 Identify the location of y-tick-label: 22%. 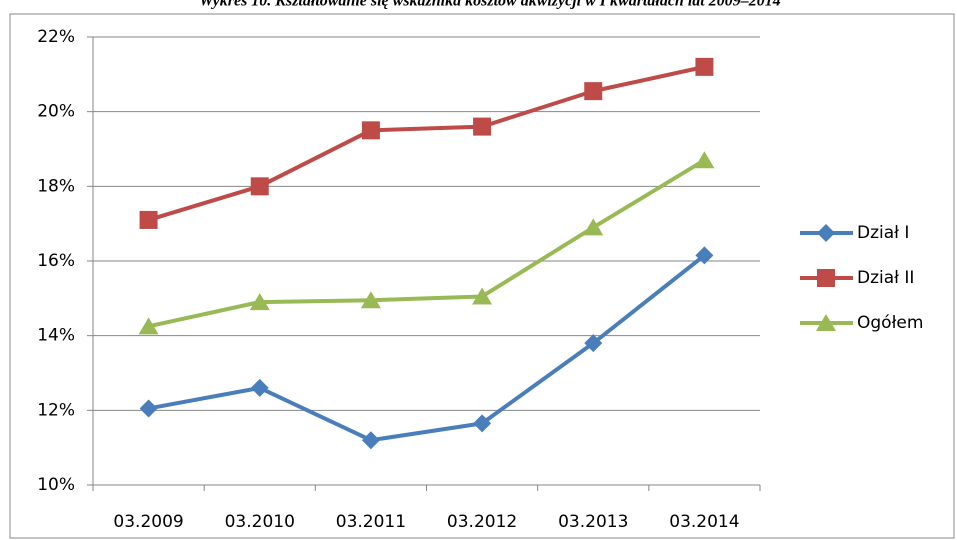
(56, 37).